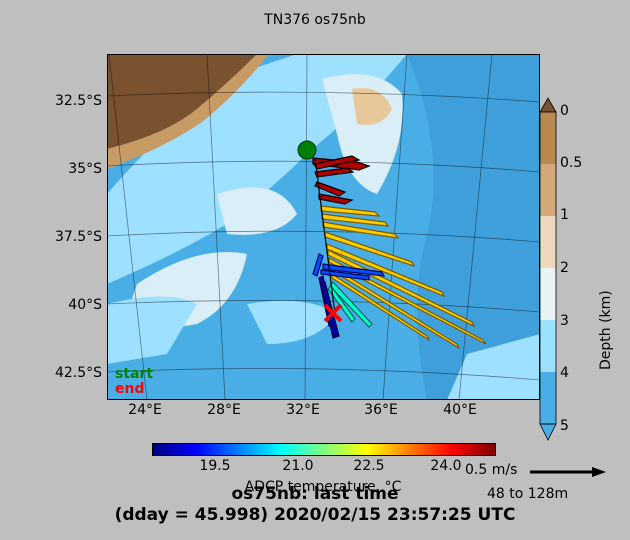 The image size is (630, 540). I want to click on lon-label: 28°E, so click(224, 410).